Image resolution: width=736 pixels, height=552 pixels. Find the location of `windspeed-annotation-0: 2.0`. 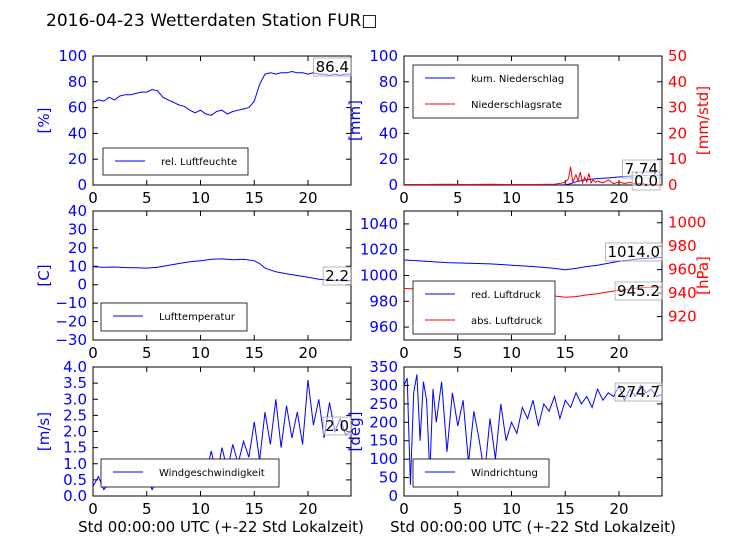

windspeed-annotation-0: 2.0 is located at coordinates (337, 426).